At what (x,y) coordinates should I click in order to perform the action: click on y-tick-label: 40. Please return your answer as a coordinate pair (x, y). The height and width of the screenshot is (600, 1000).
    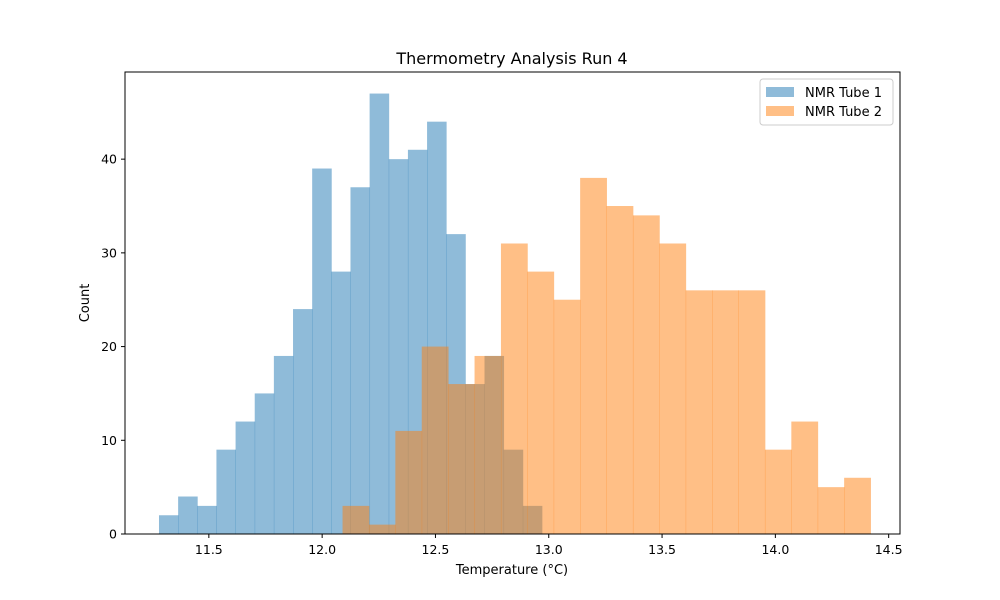
    Looking at the image, I should click on (109, 159).